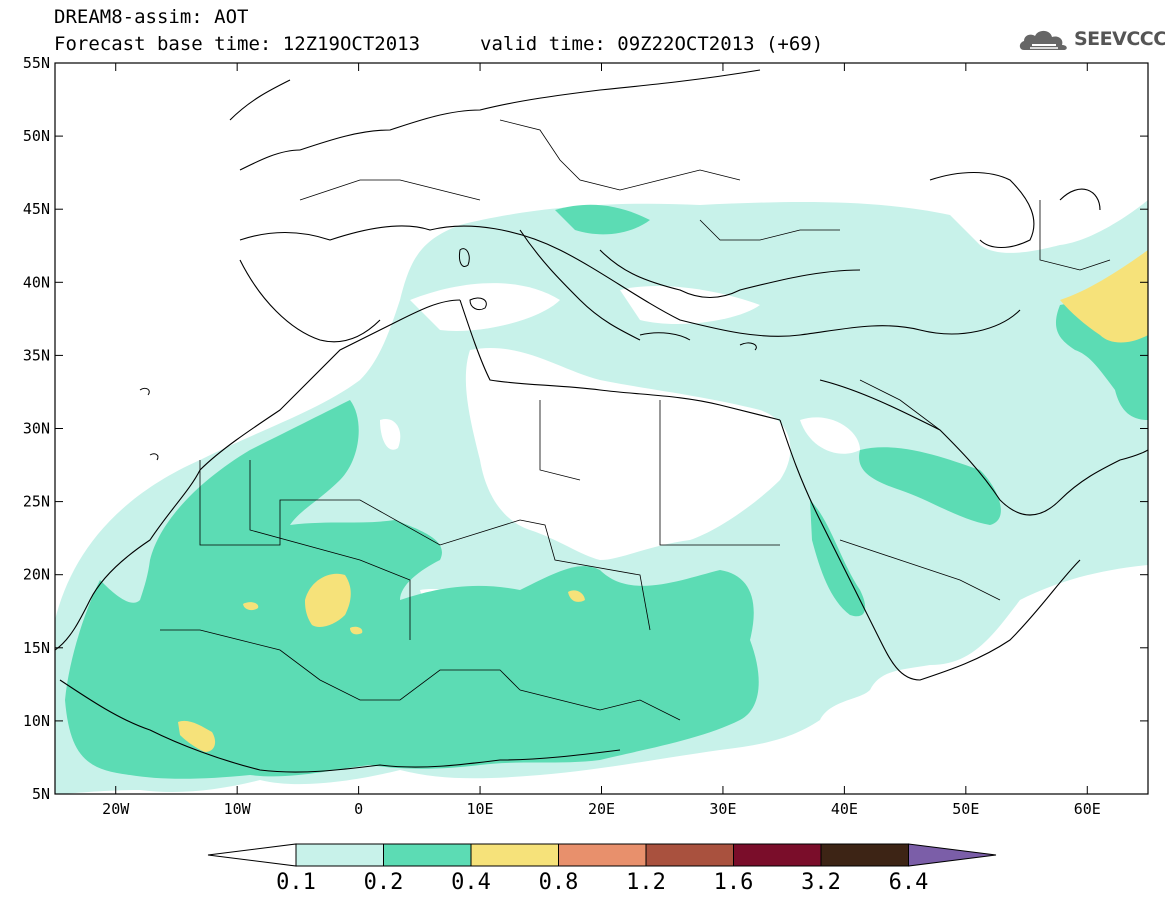 This screenshot has width=1165, height=905. I want to click on colorbar-label: 0.8, so click(558, 882).